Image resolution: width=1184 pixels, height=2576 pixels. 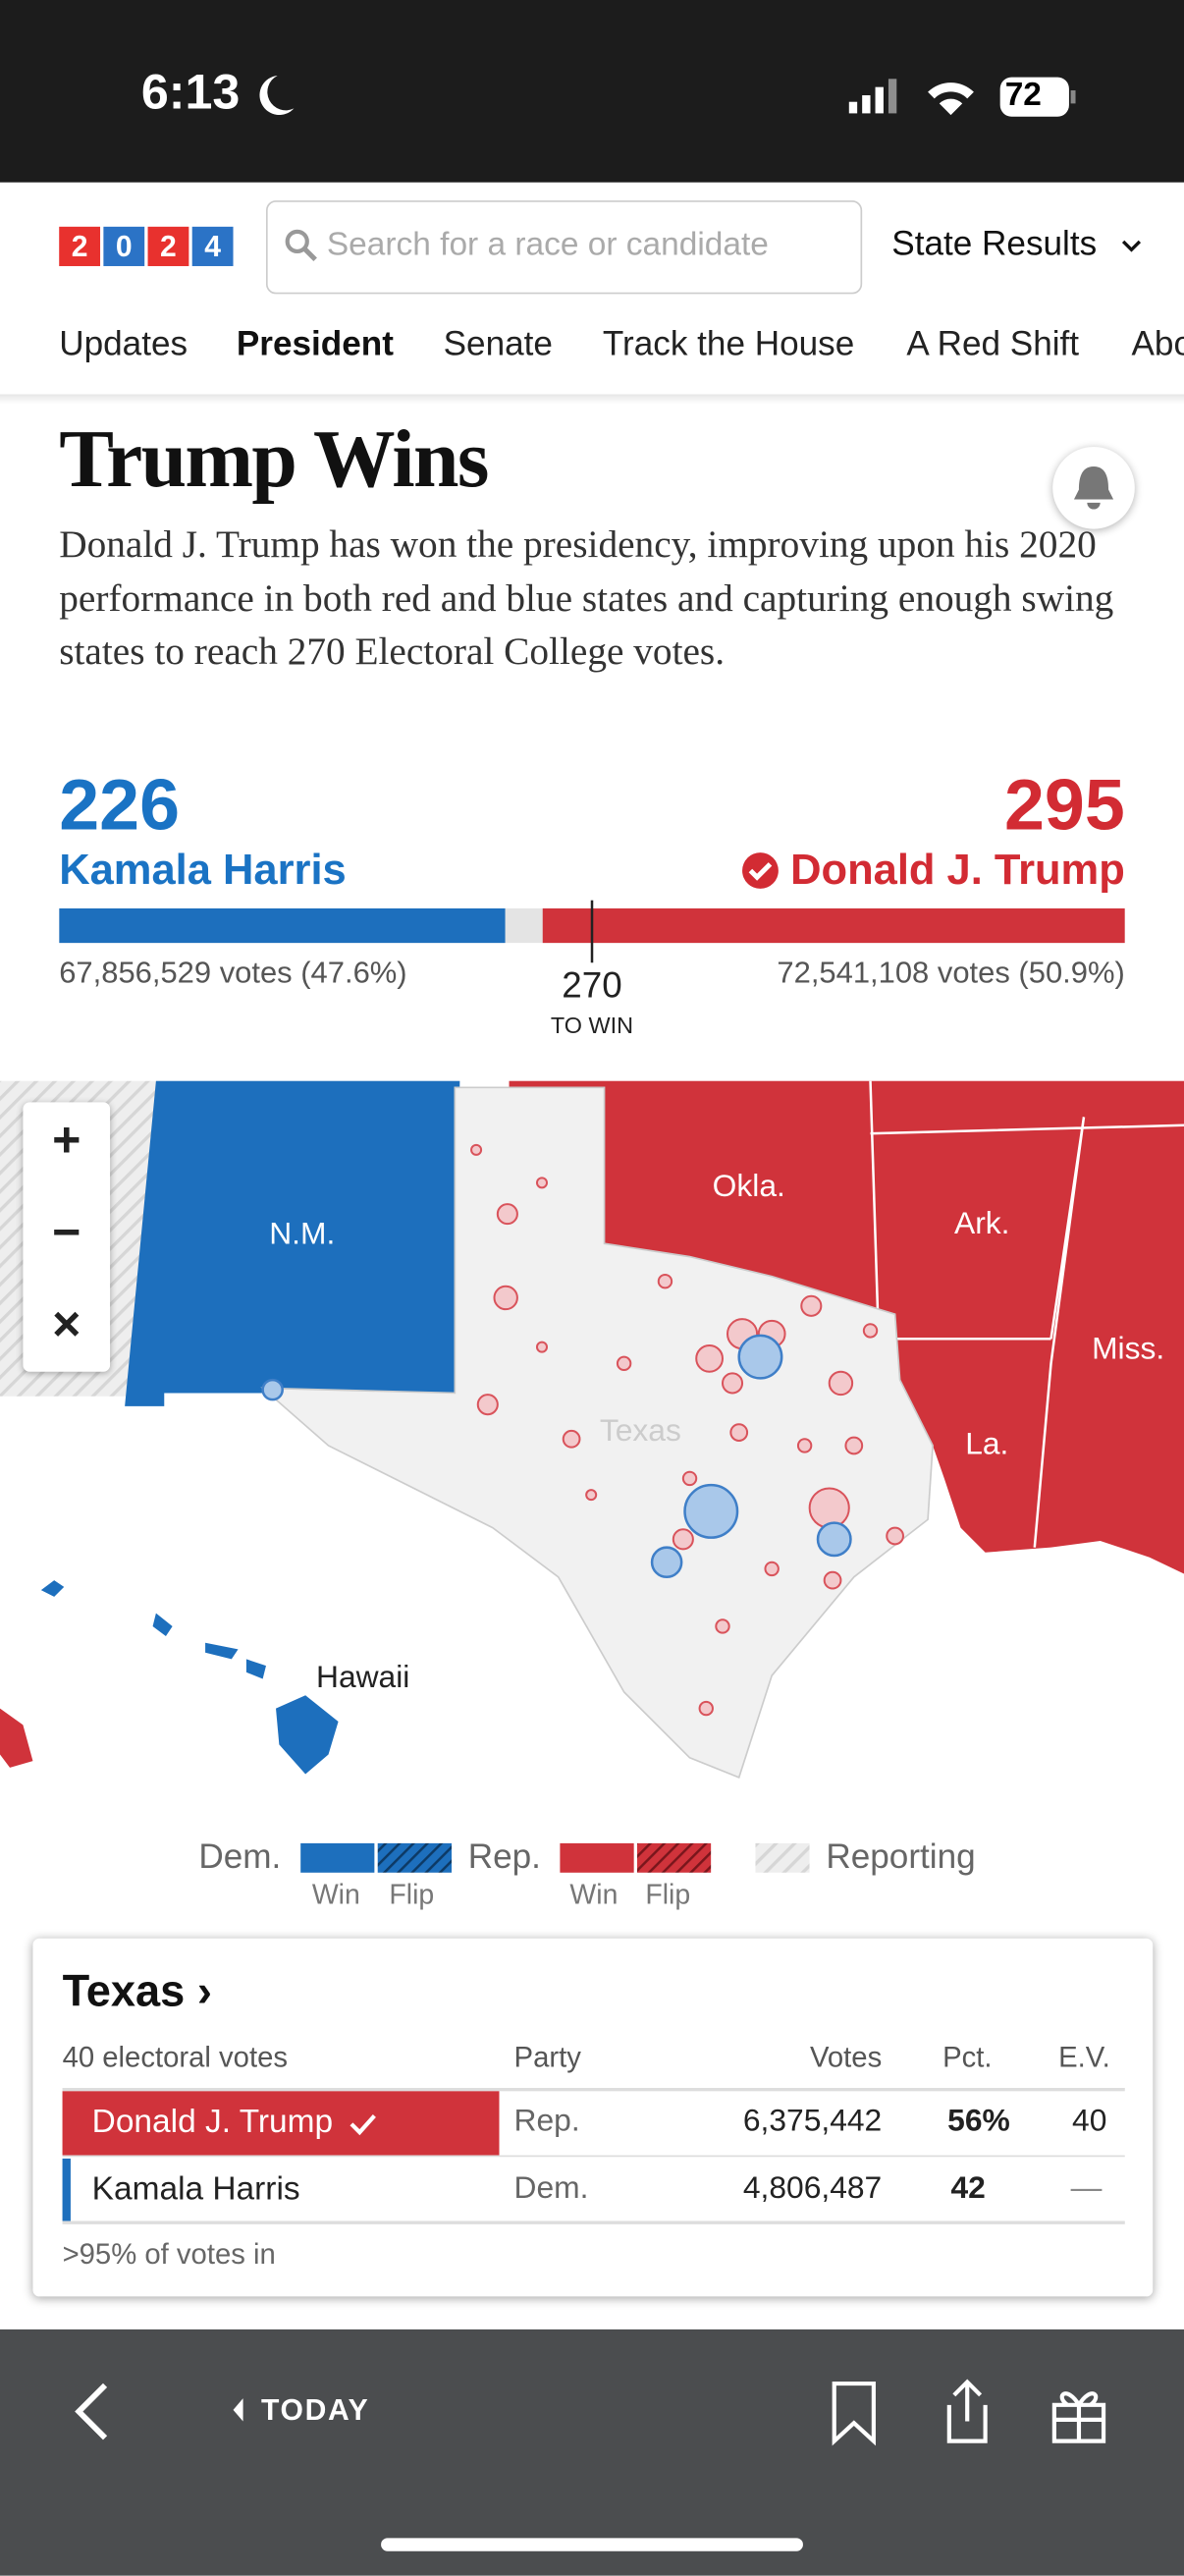 What do you see at coordinates (175, 2057) in the screenshot?
I see `card-subtitle: 40 electoral votes` at bounding box center [175, 2057].